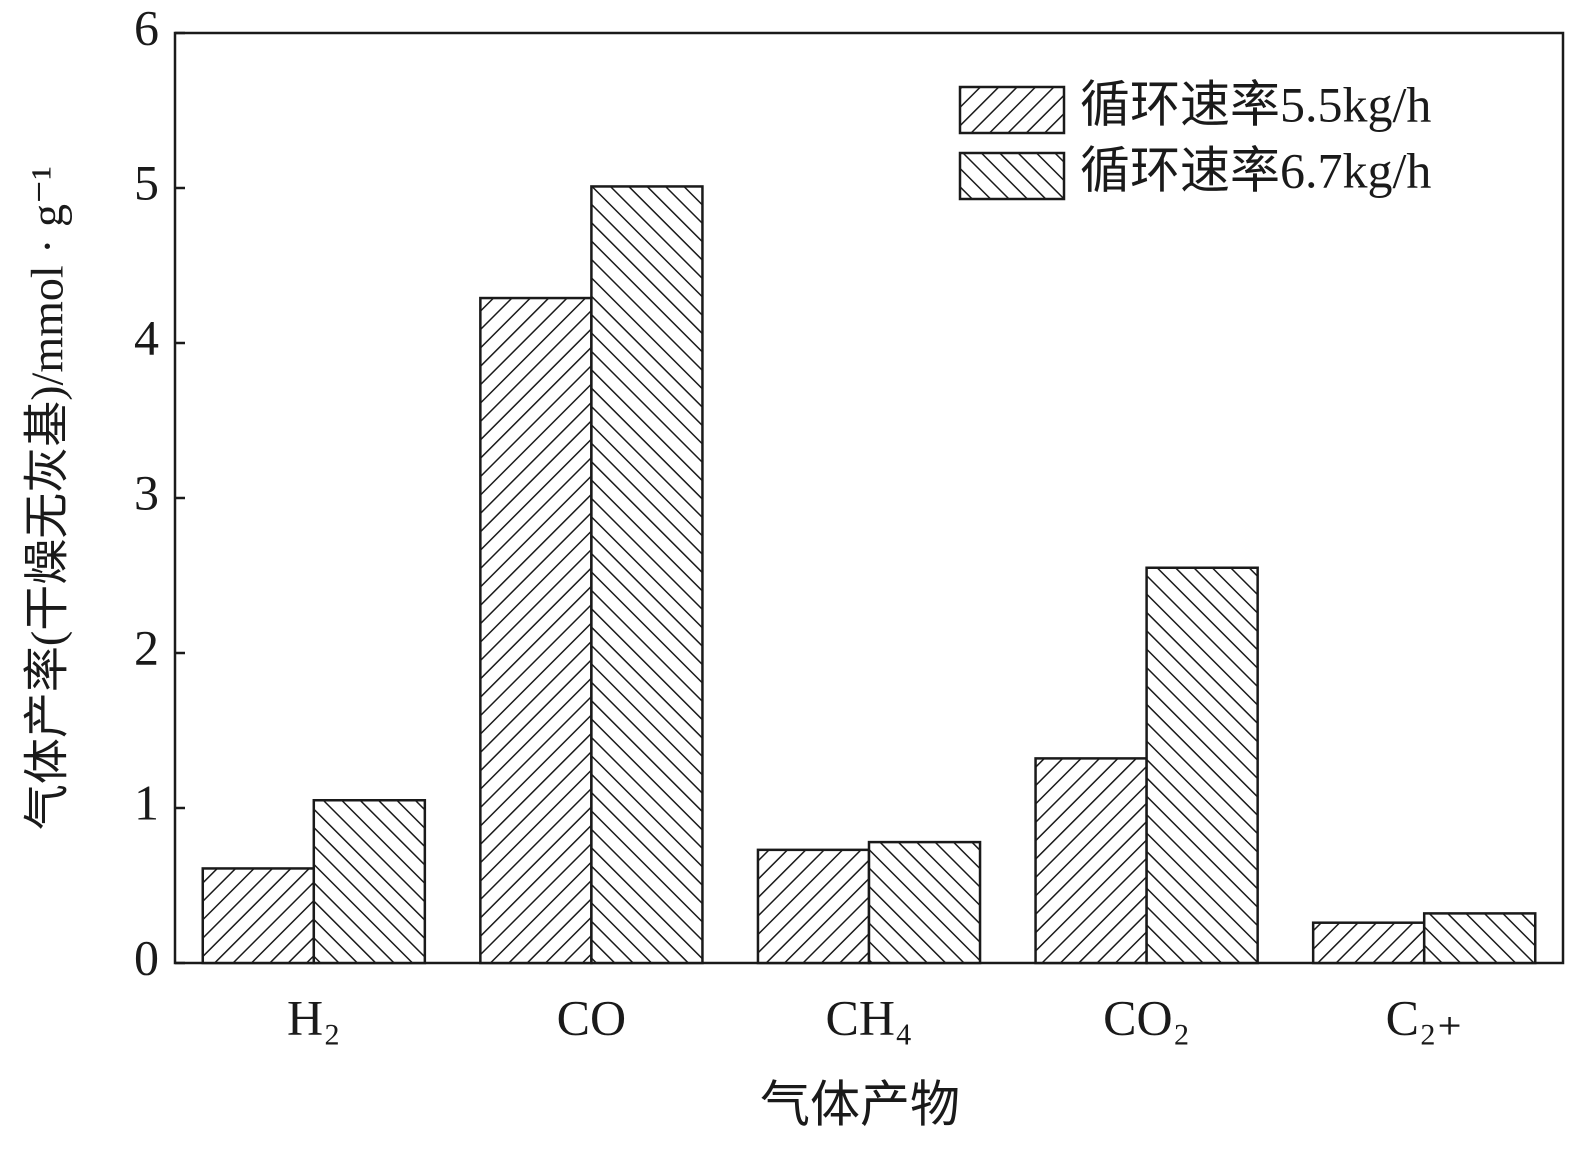 This screenshot has width=1596, height=1161. I want to click on y-tick-label: 1, so click(146, 802).